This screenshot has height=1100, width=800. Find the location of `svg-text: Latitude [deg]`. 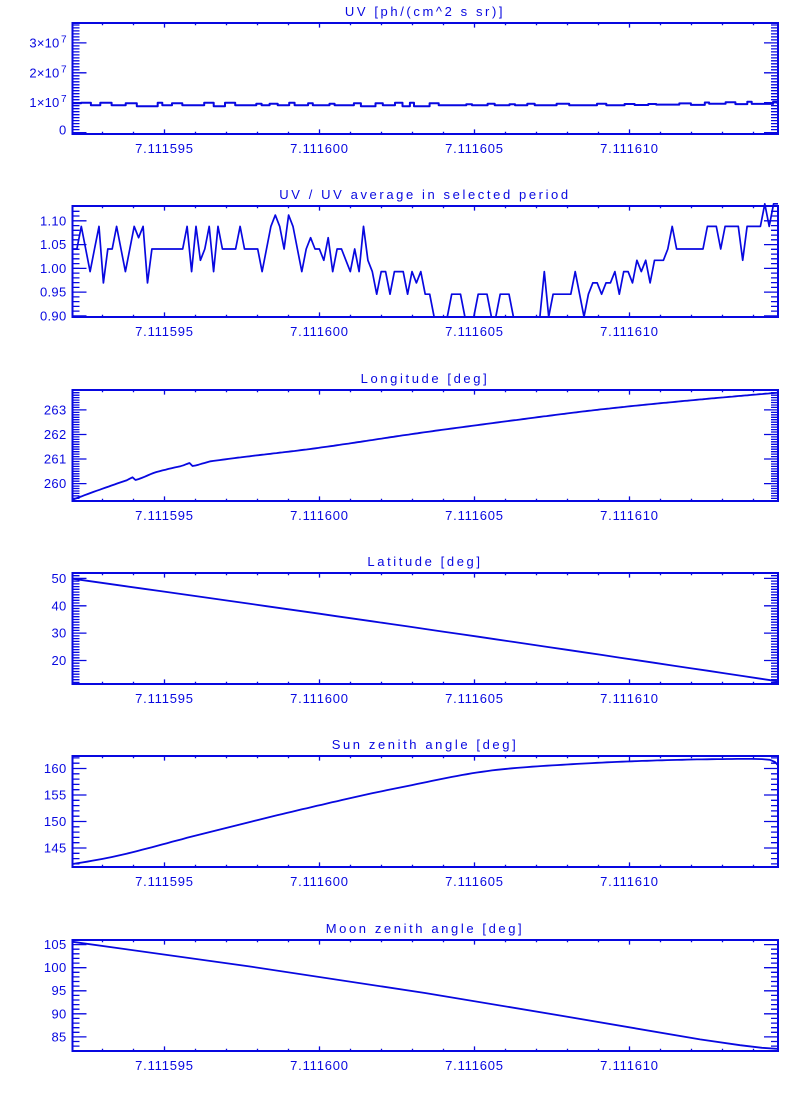

svg-text: Latitude [deg] is located at coordinates (424, 561).